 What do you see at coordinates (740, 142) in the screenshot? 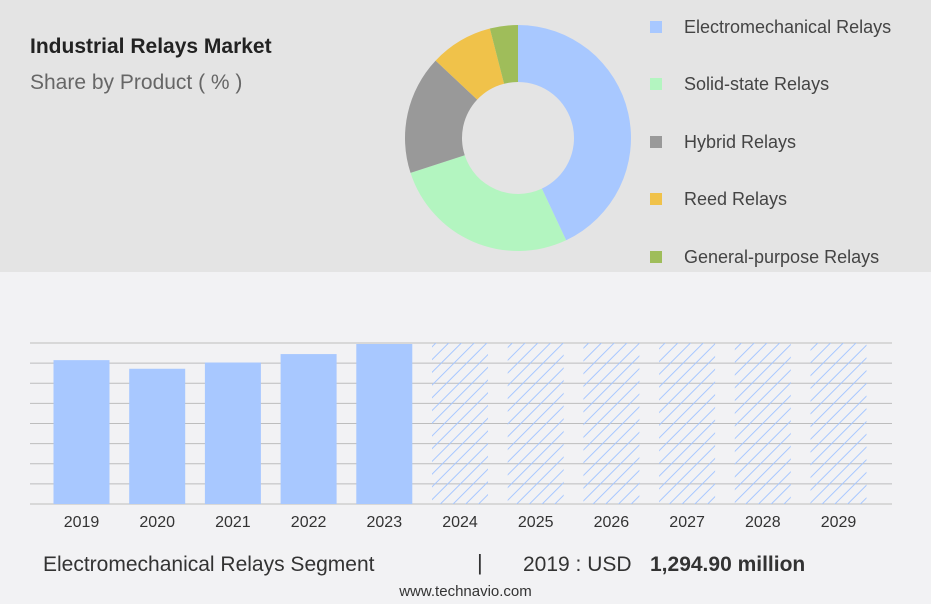
I see `legend-label: Hybrid Relays` at bounding box center [740, 142].